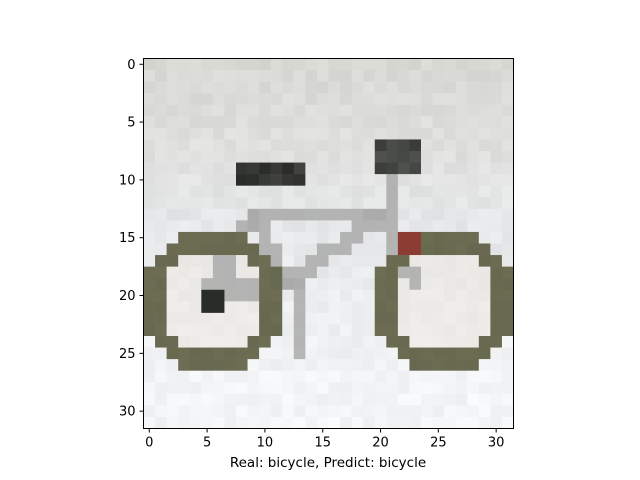  What do you see at coordinates (127, 238) in the screenshot?
I see `y-tick-label: 15` at bounding box center [127, 238].